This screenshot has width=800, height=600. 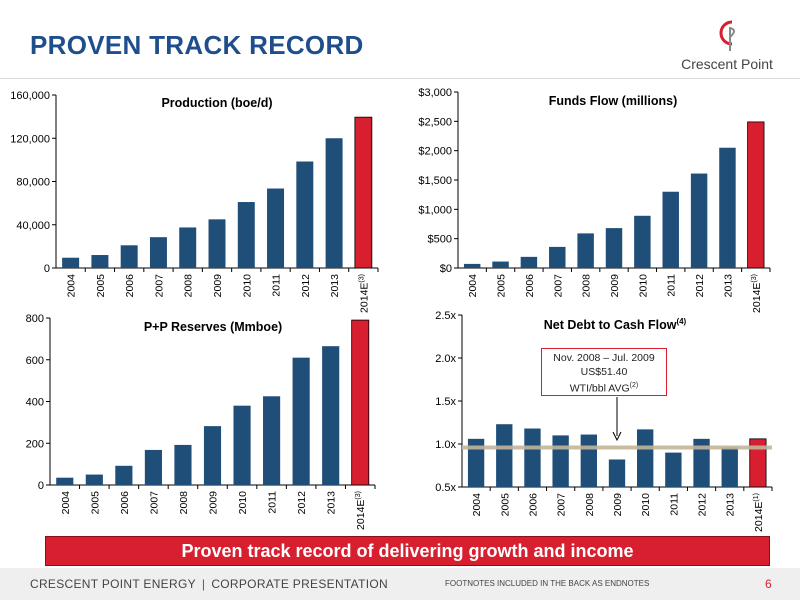 What do you see at coordinates (30, 96) in the screenshot?
I see `y-tick-label: 160,000` at bounding box center [30, 96].